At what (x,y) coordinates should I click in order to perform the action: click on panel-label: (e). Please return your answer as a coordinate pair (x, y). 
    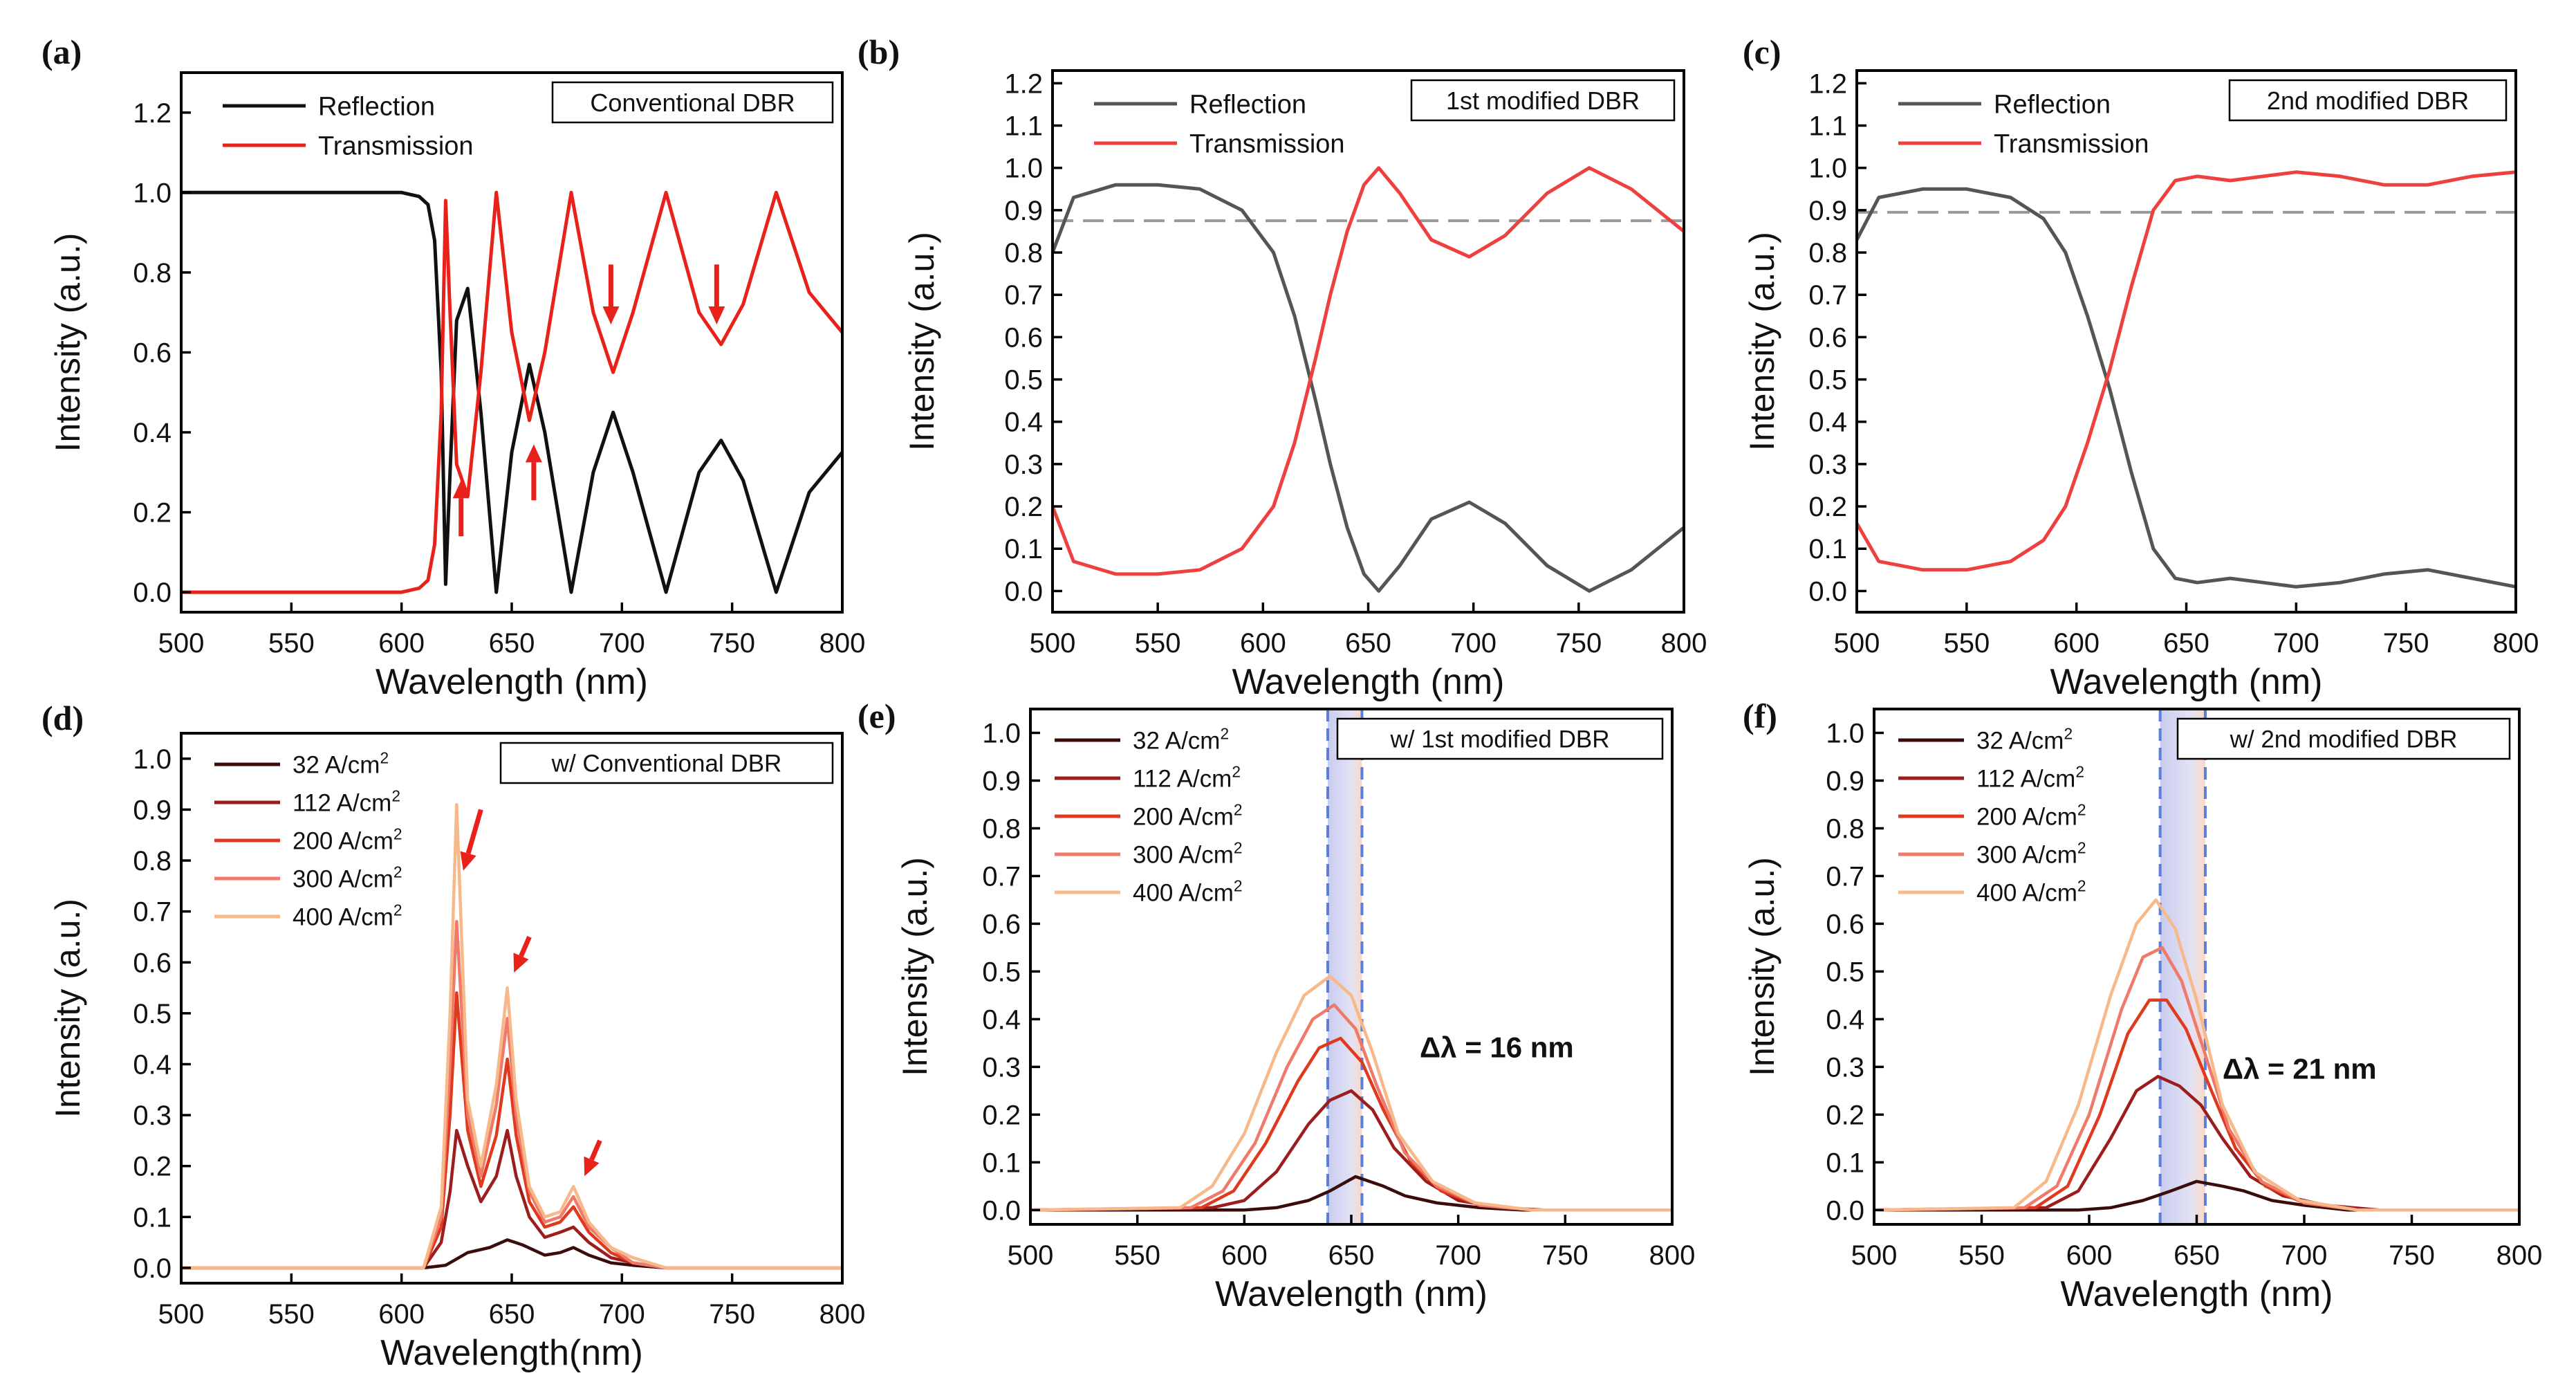
    Looking at the image, I should click on (877, 716).